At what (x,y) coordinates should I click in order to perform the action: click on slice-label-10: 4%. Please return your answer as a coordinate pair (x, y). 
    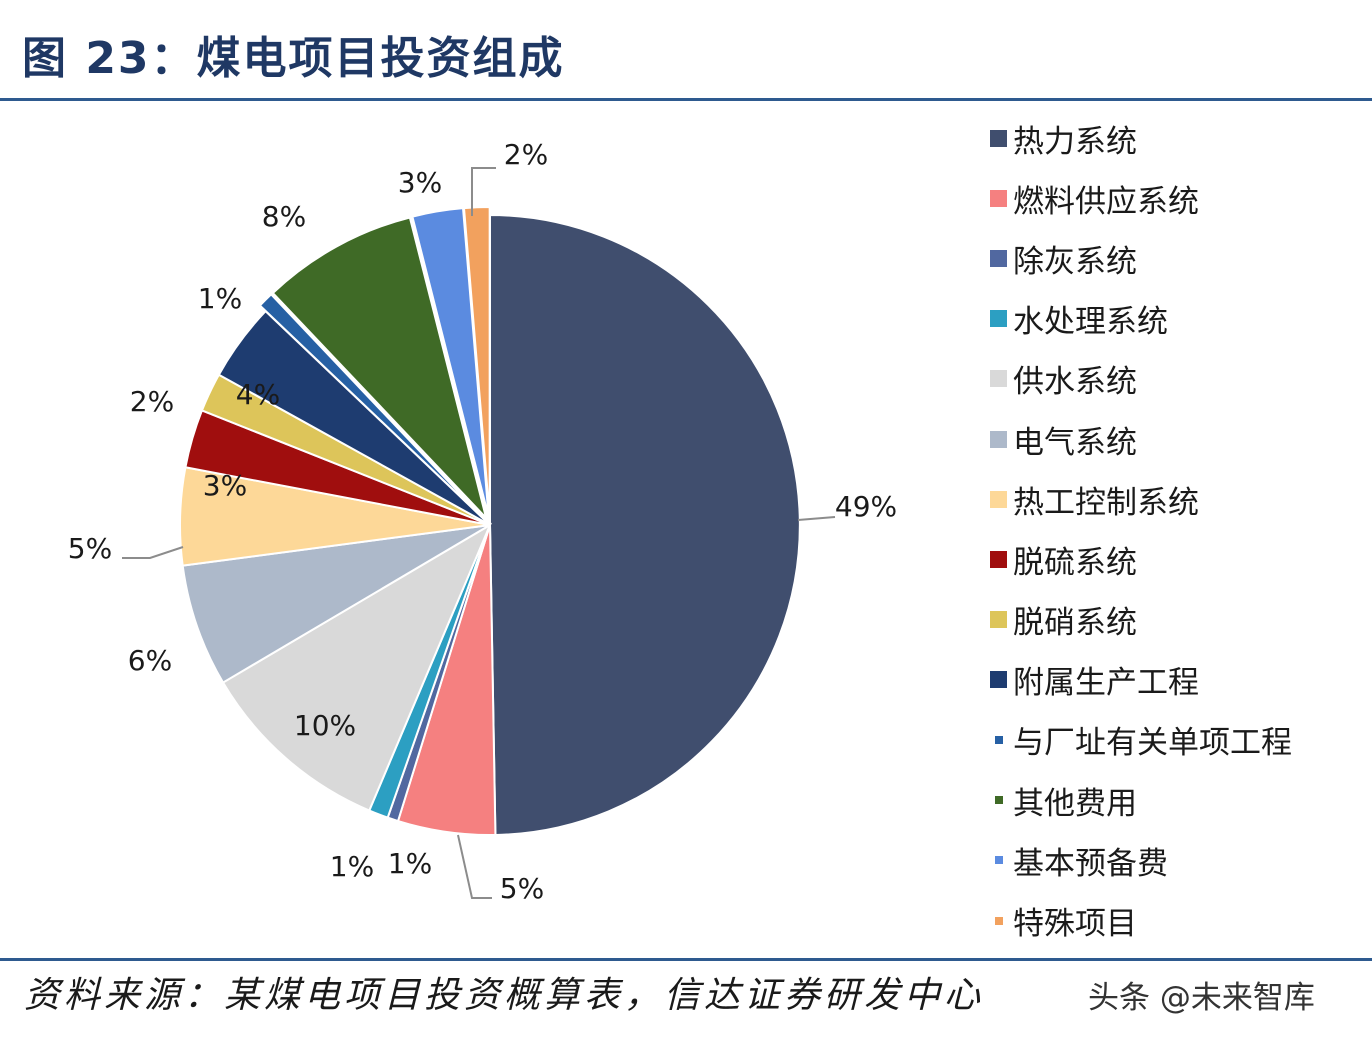
    Looking at the image, I should click on (258, 394).